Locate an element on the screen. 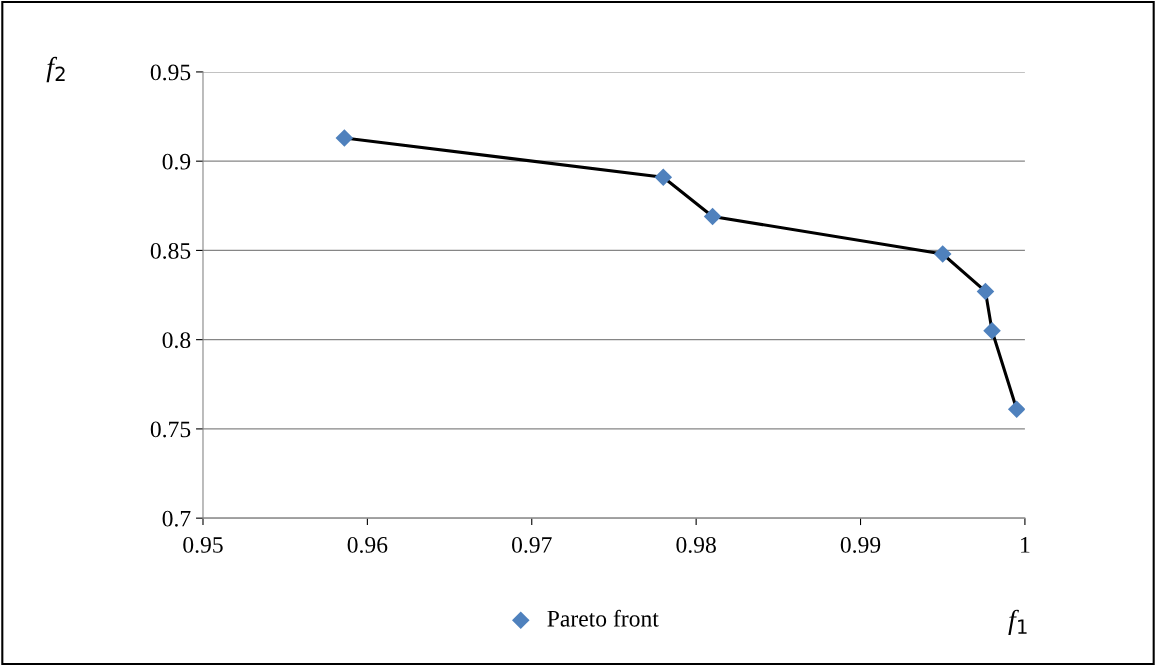 Image resolution: width=1156 pixels, height=666 pixels. y-tick-label: 0.75 is located at coordinates (170, 429).